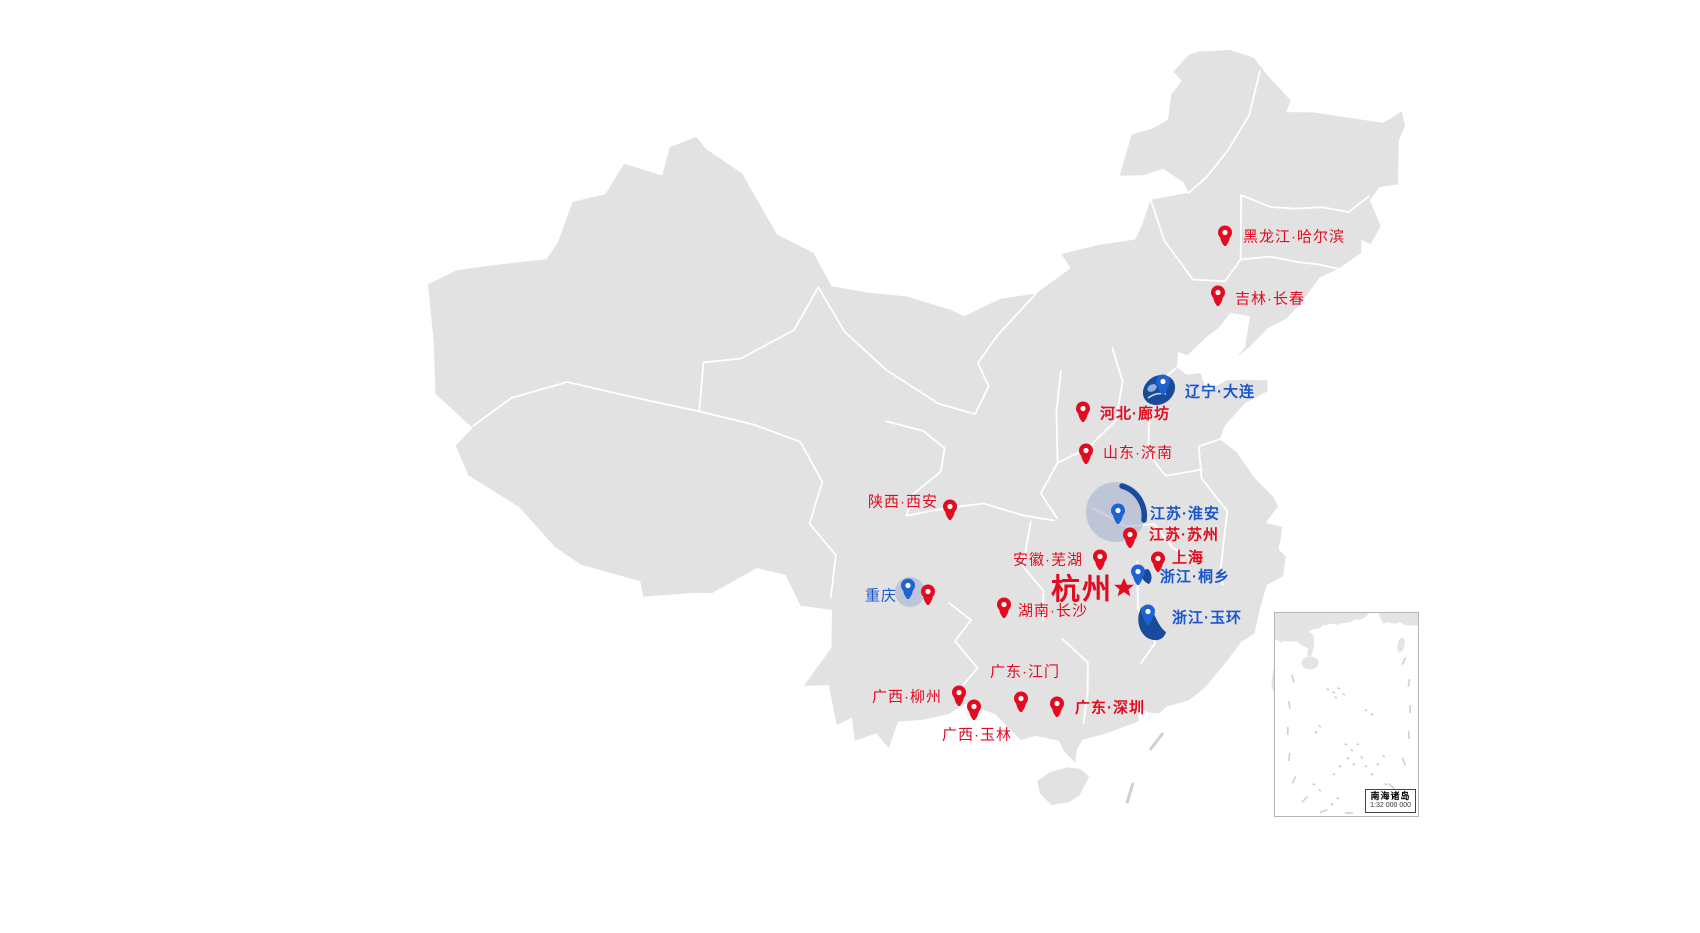 The width and height of the screenshot is (1700, 933). Describe the element at coordinates (974, 705) in the screenshot. I see `city-pin-yulin` at that location.